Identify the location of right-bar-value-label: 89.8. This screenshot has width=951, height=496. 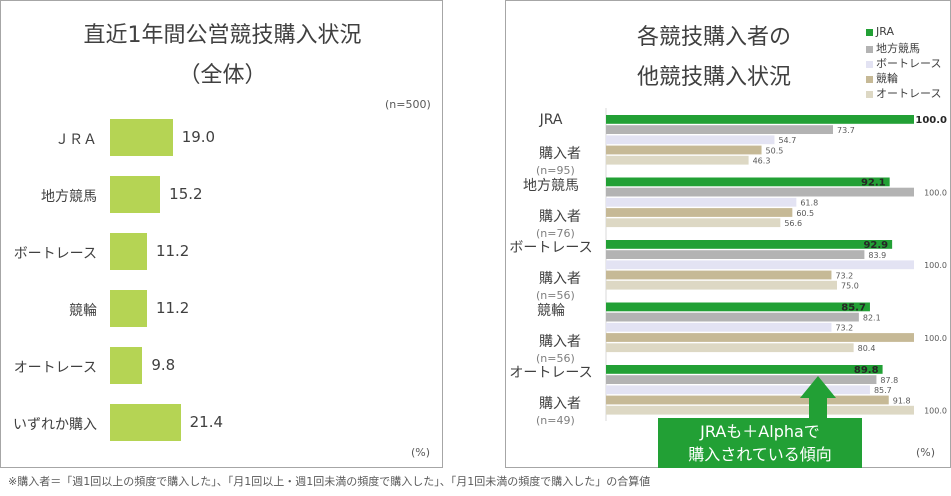
(866, 370).